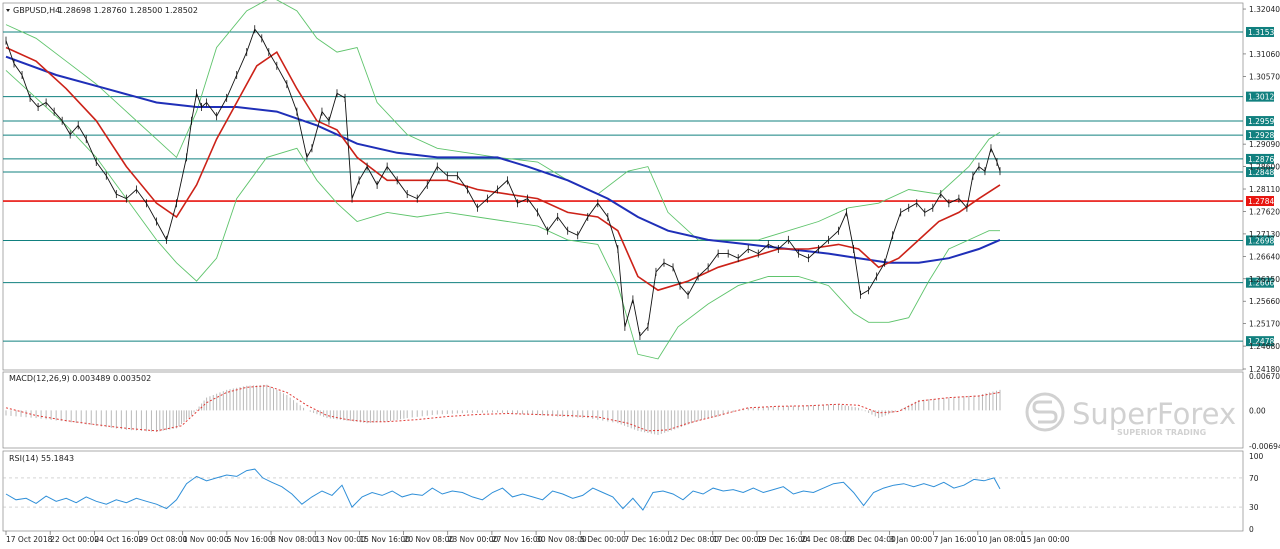  I want to click on price-tick-label: 1.27620, so click(1264, 211).